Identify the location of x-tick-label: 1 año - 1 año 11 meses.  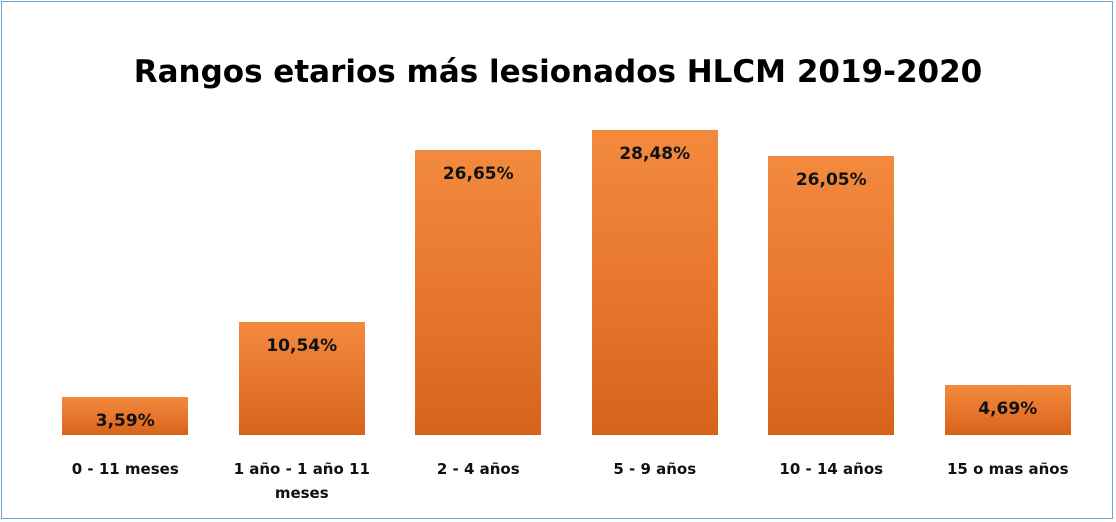
(301, 481).